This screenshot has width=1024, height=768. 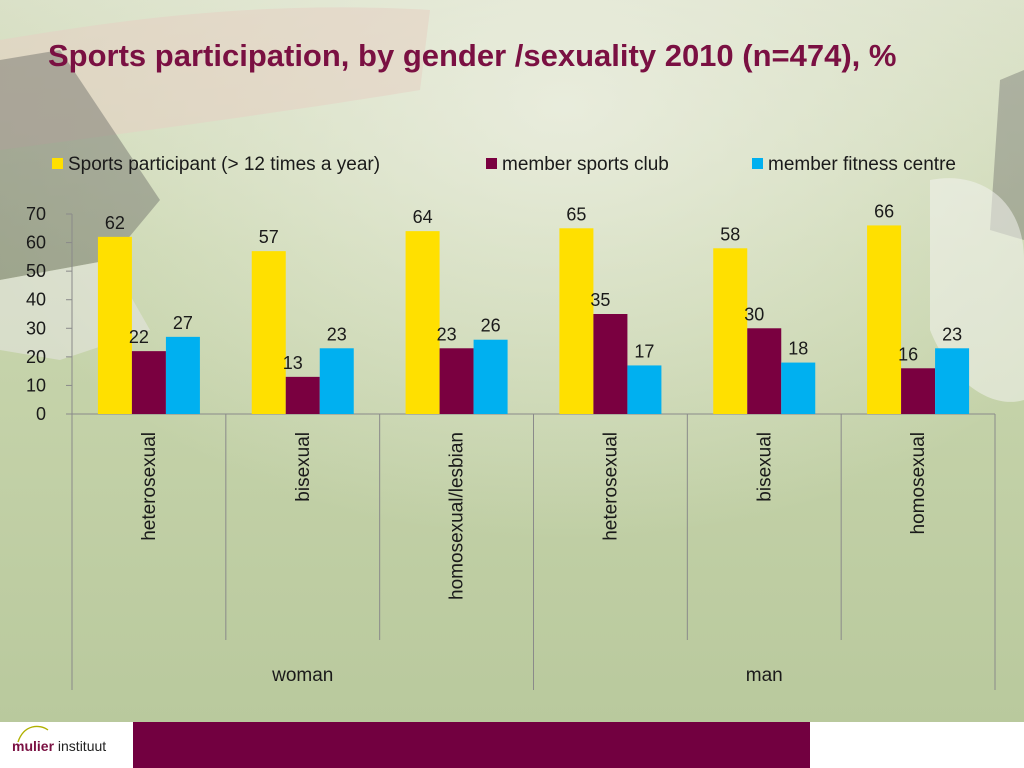 I want to click on data-label-1-4: 65, so click(x=576, y=214).